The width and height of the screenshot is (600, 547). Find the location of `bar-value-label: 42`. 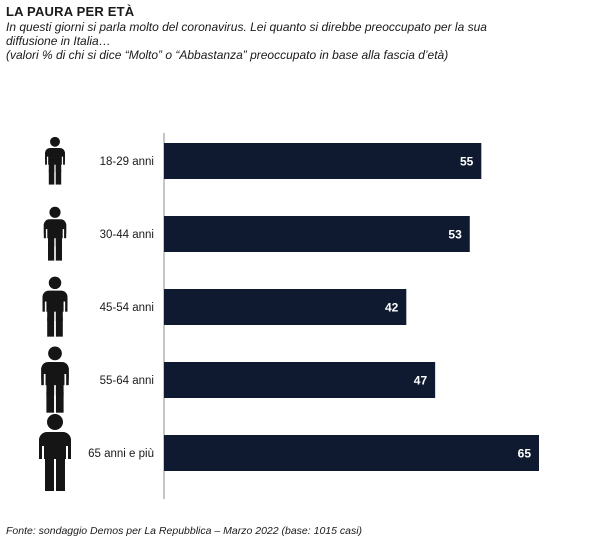

bar-value-label: 42 is located at coordinates (392, 308).